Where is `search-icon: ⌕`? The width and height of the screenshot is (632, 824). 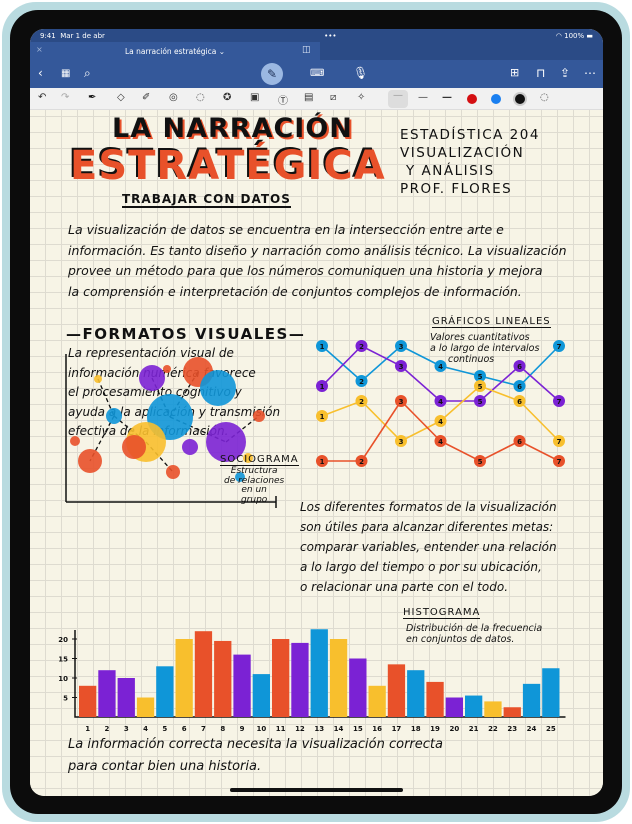
search-icon: ⌕ is located at coordinates (87, 73).